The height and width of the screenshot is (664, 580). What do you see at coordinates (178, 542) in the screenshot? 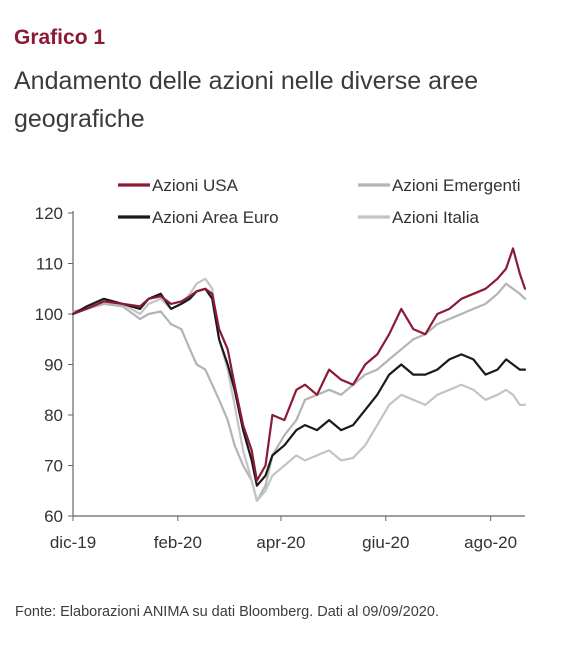
I see `x-tick-label: feb-20` at bounding box center [178, 542].